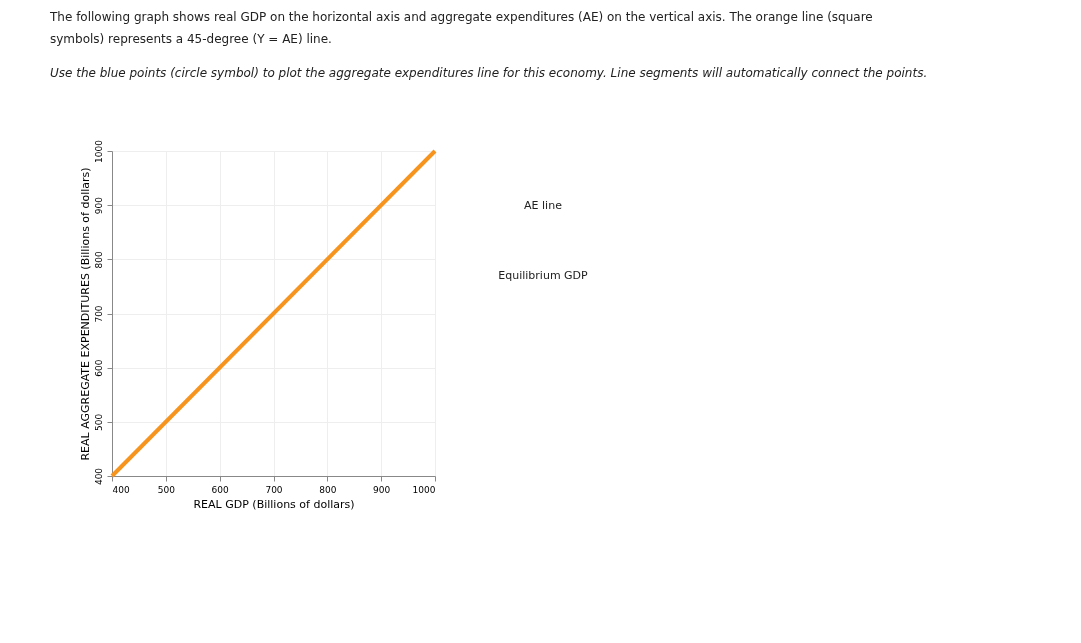 This screenshot has width=1081, height=643. I want to click on x-tick-label: 800, so click(328, 489).